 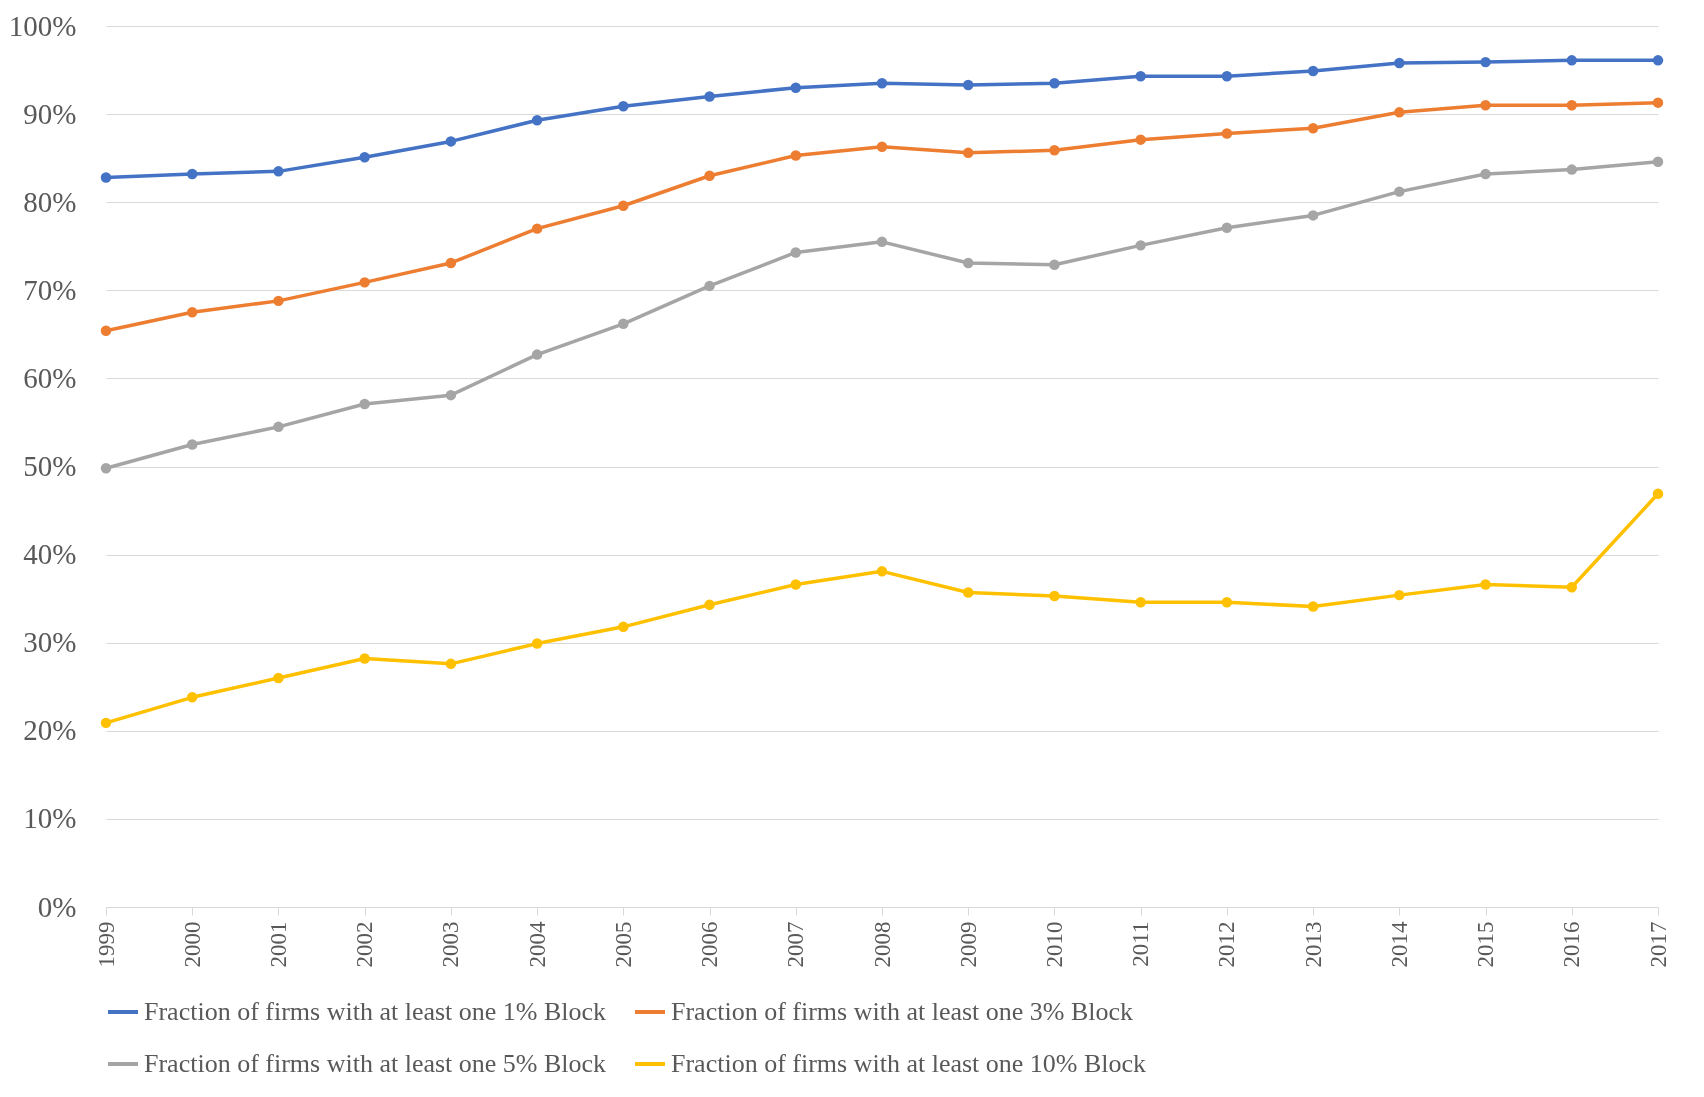 What do you see at coordinates (50, 466) in the screenshot?
I see `y-tick-label: 50%` at bounding box center [50, 466].